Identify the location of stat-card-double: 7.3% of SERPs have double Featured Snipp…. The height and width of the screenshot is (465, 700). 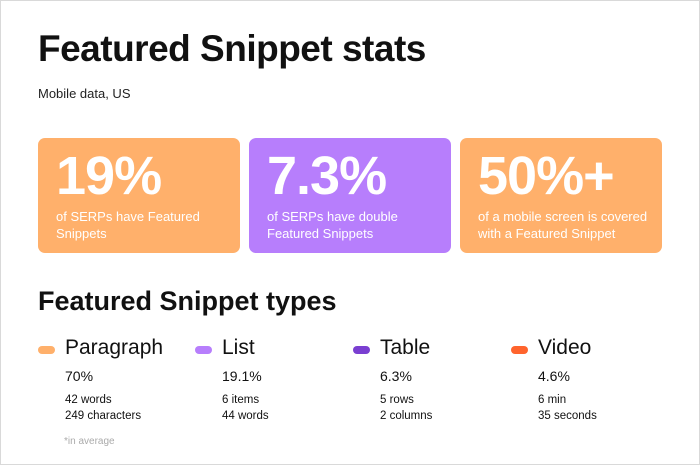
(350, 195).